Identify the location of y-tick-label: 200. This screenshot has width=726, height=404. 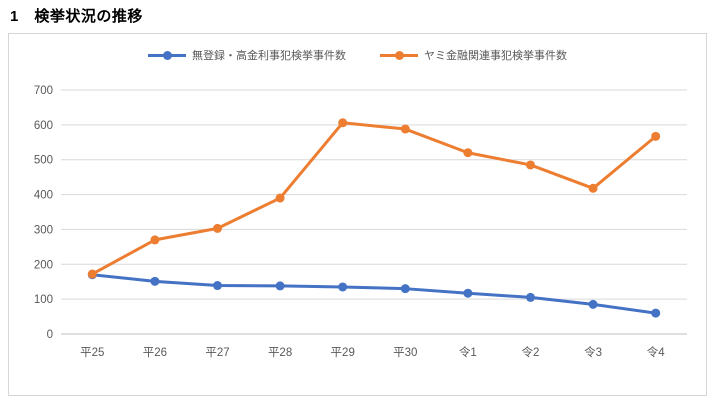
(43, 265).